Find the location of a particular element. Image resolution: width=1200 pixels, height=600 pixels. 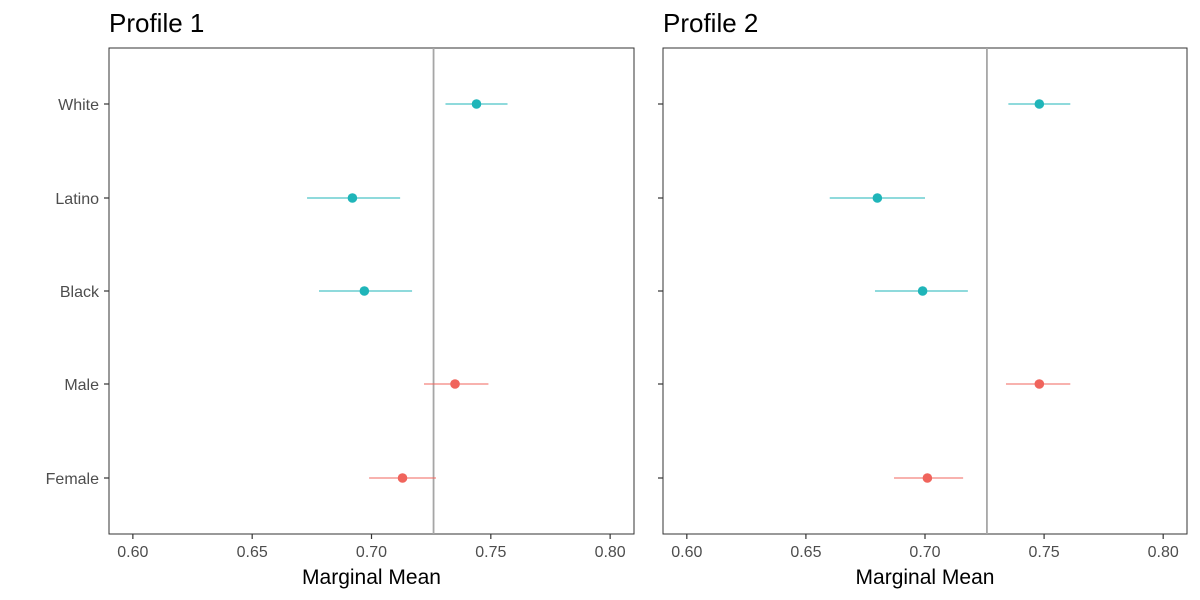

y-tick-label-latino: Latino is located at coordinates (77, 199).